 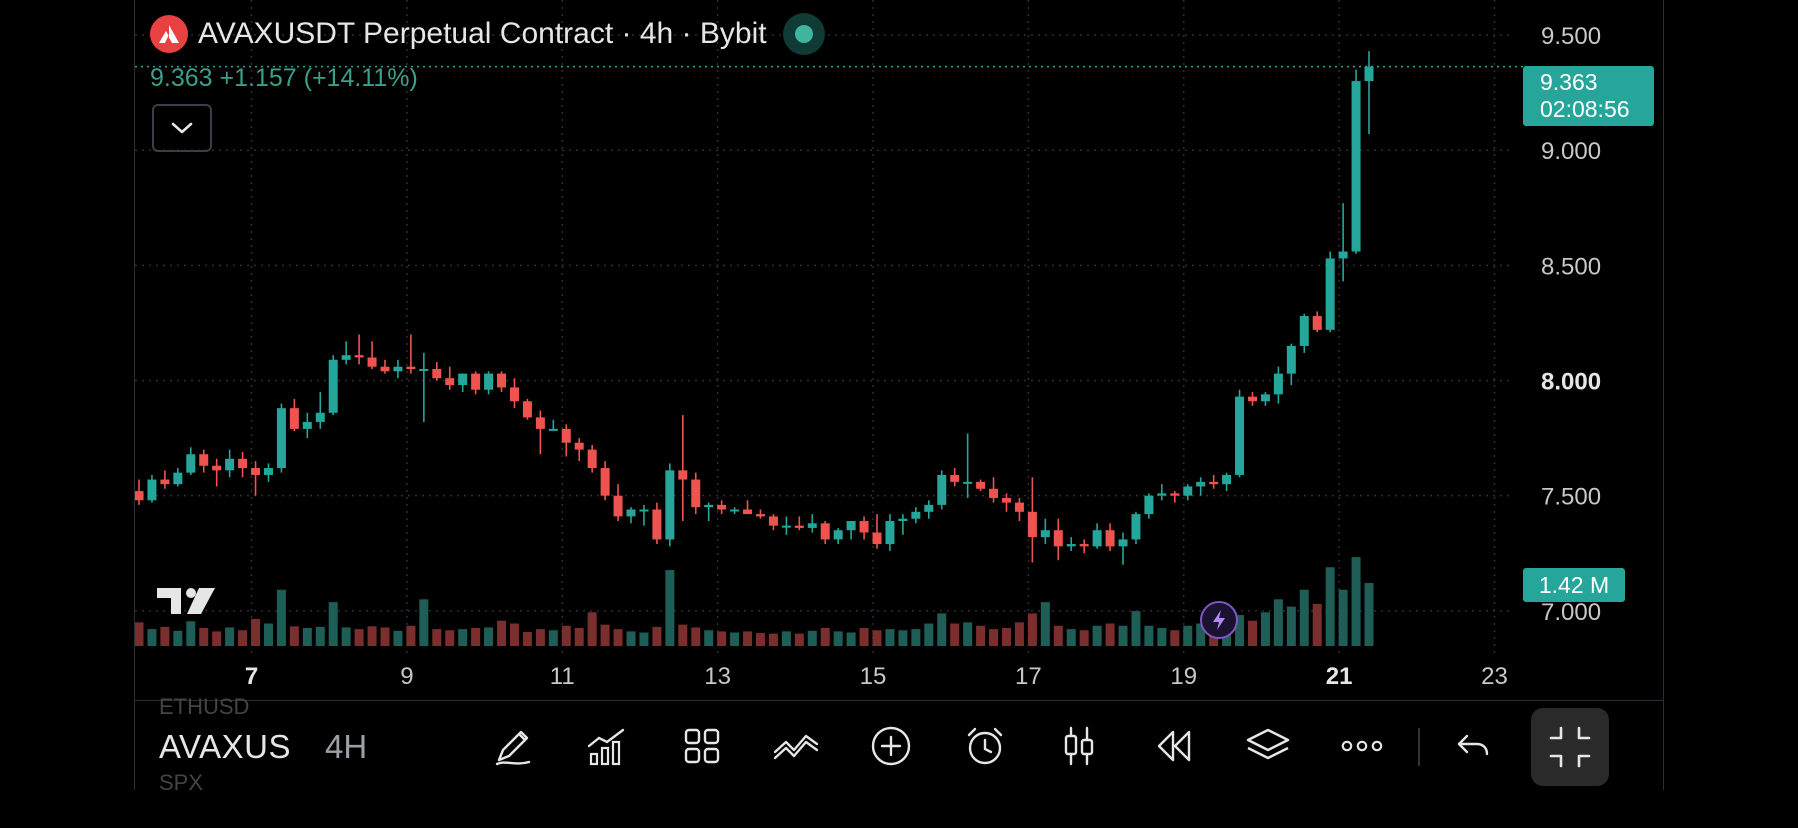 I want to click on market-status-icon, so click(x=803, y=34).